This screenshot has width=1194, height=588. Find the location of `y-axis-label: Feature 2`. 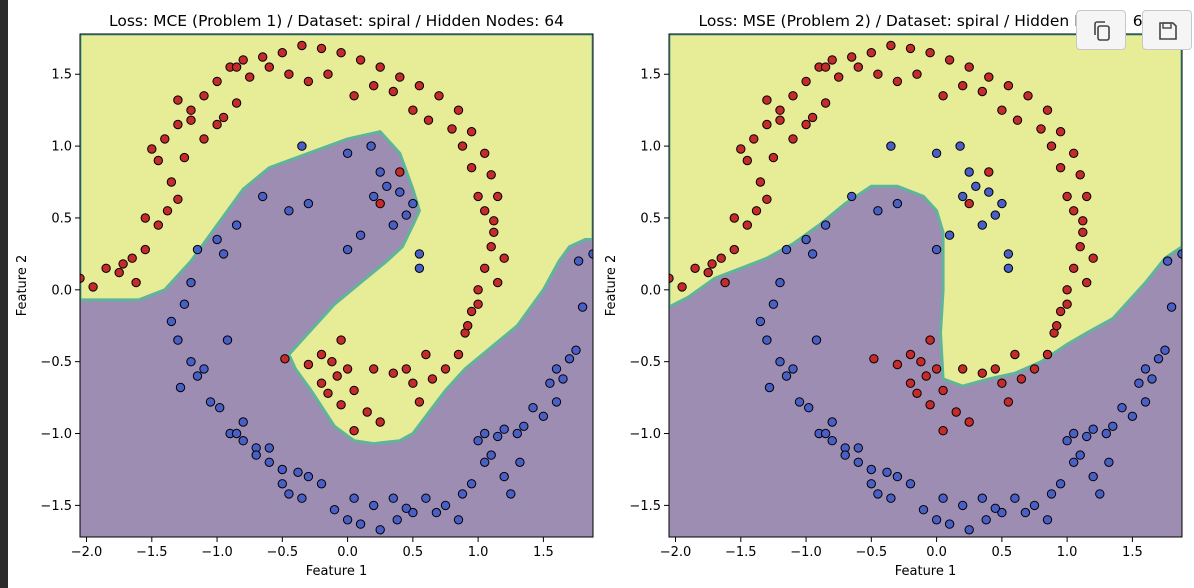

y-axis-label: Feature 2 is located at coordinates (22, 286).